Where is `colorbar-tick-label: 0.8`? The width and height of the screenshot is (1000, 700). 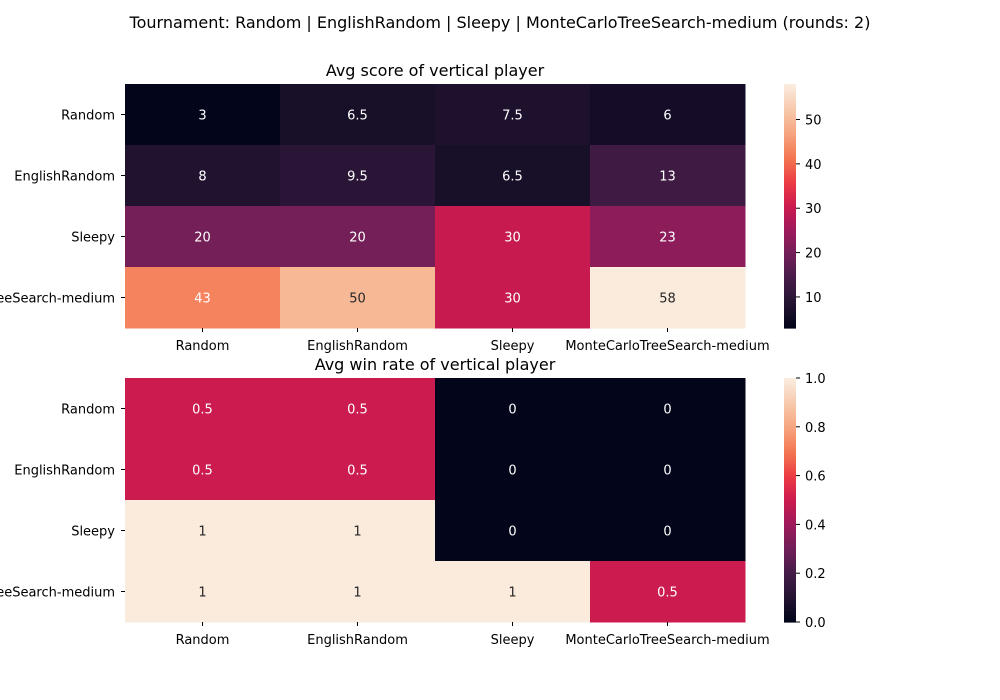
colorbar-tick-label: 0.8 is located at coordinates (815, 428).